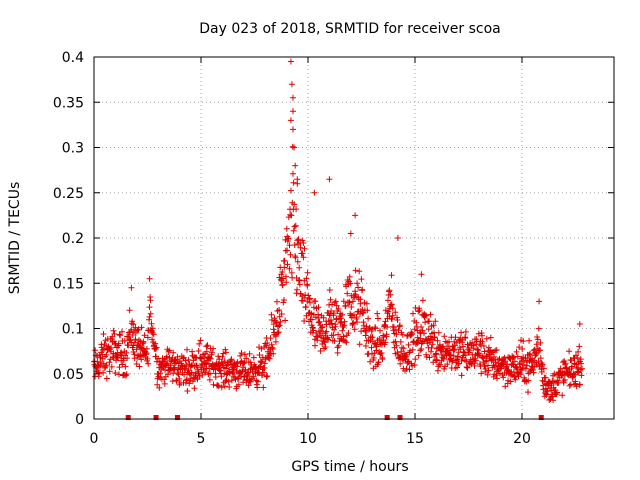 This screenshot has width=640, height=480. I want to click on y-tick-label: 0.15, so click(68, 284).